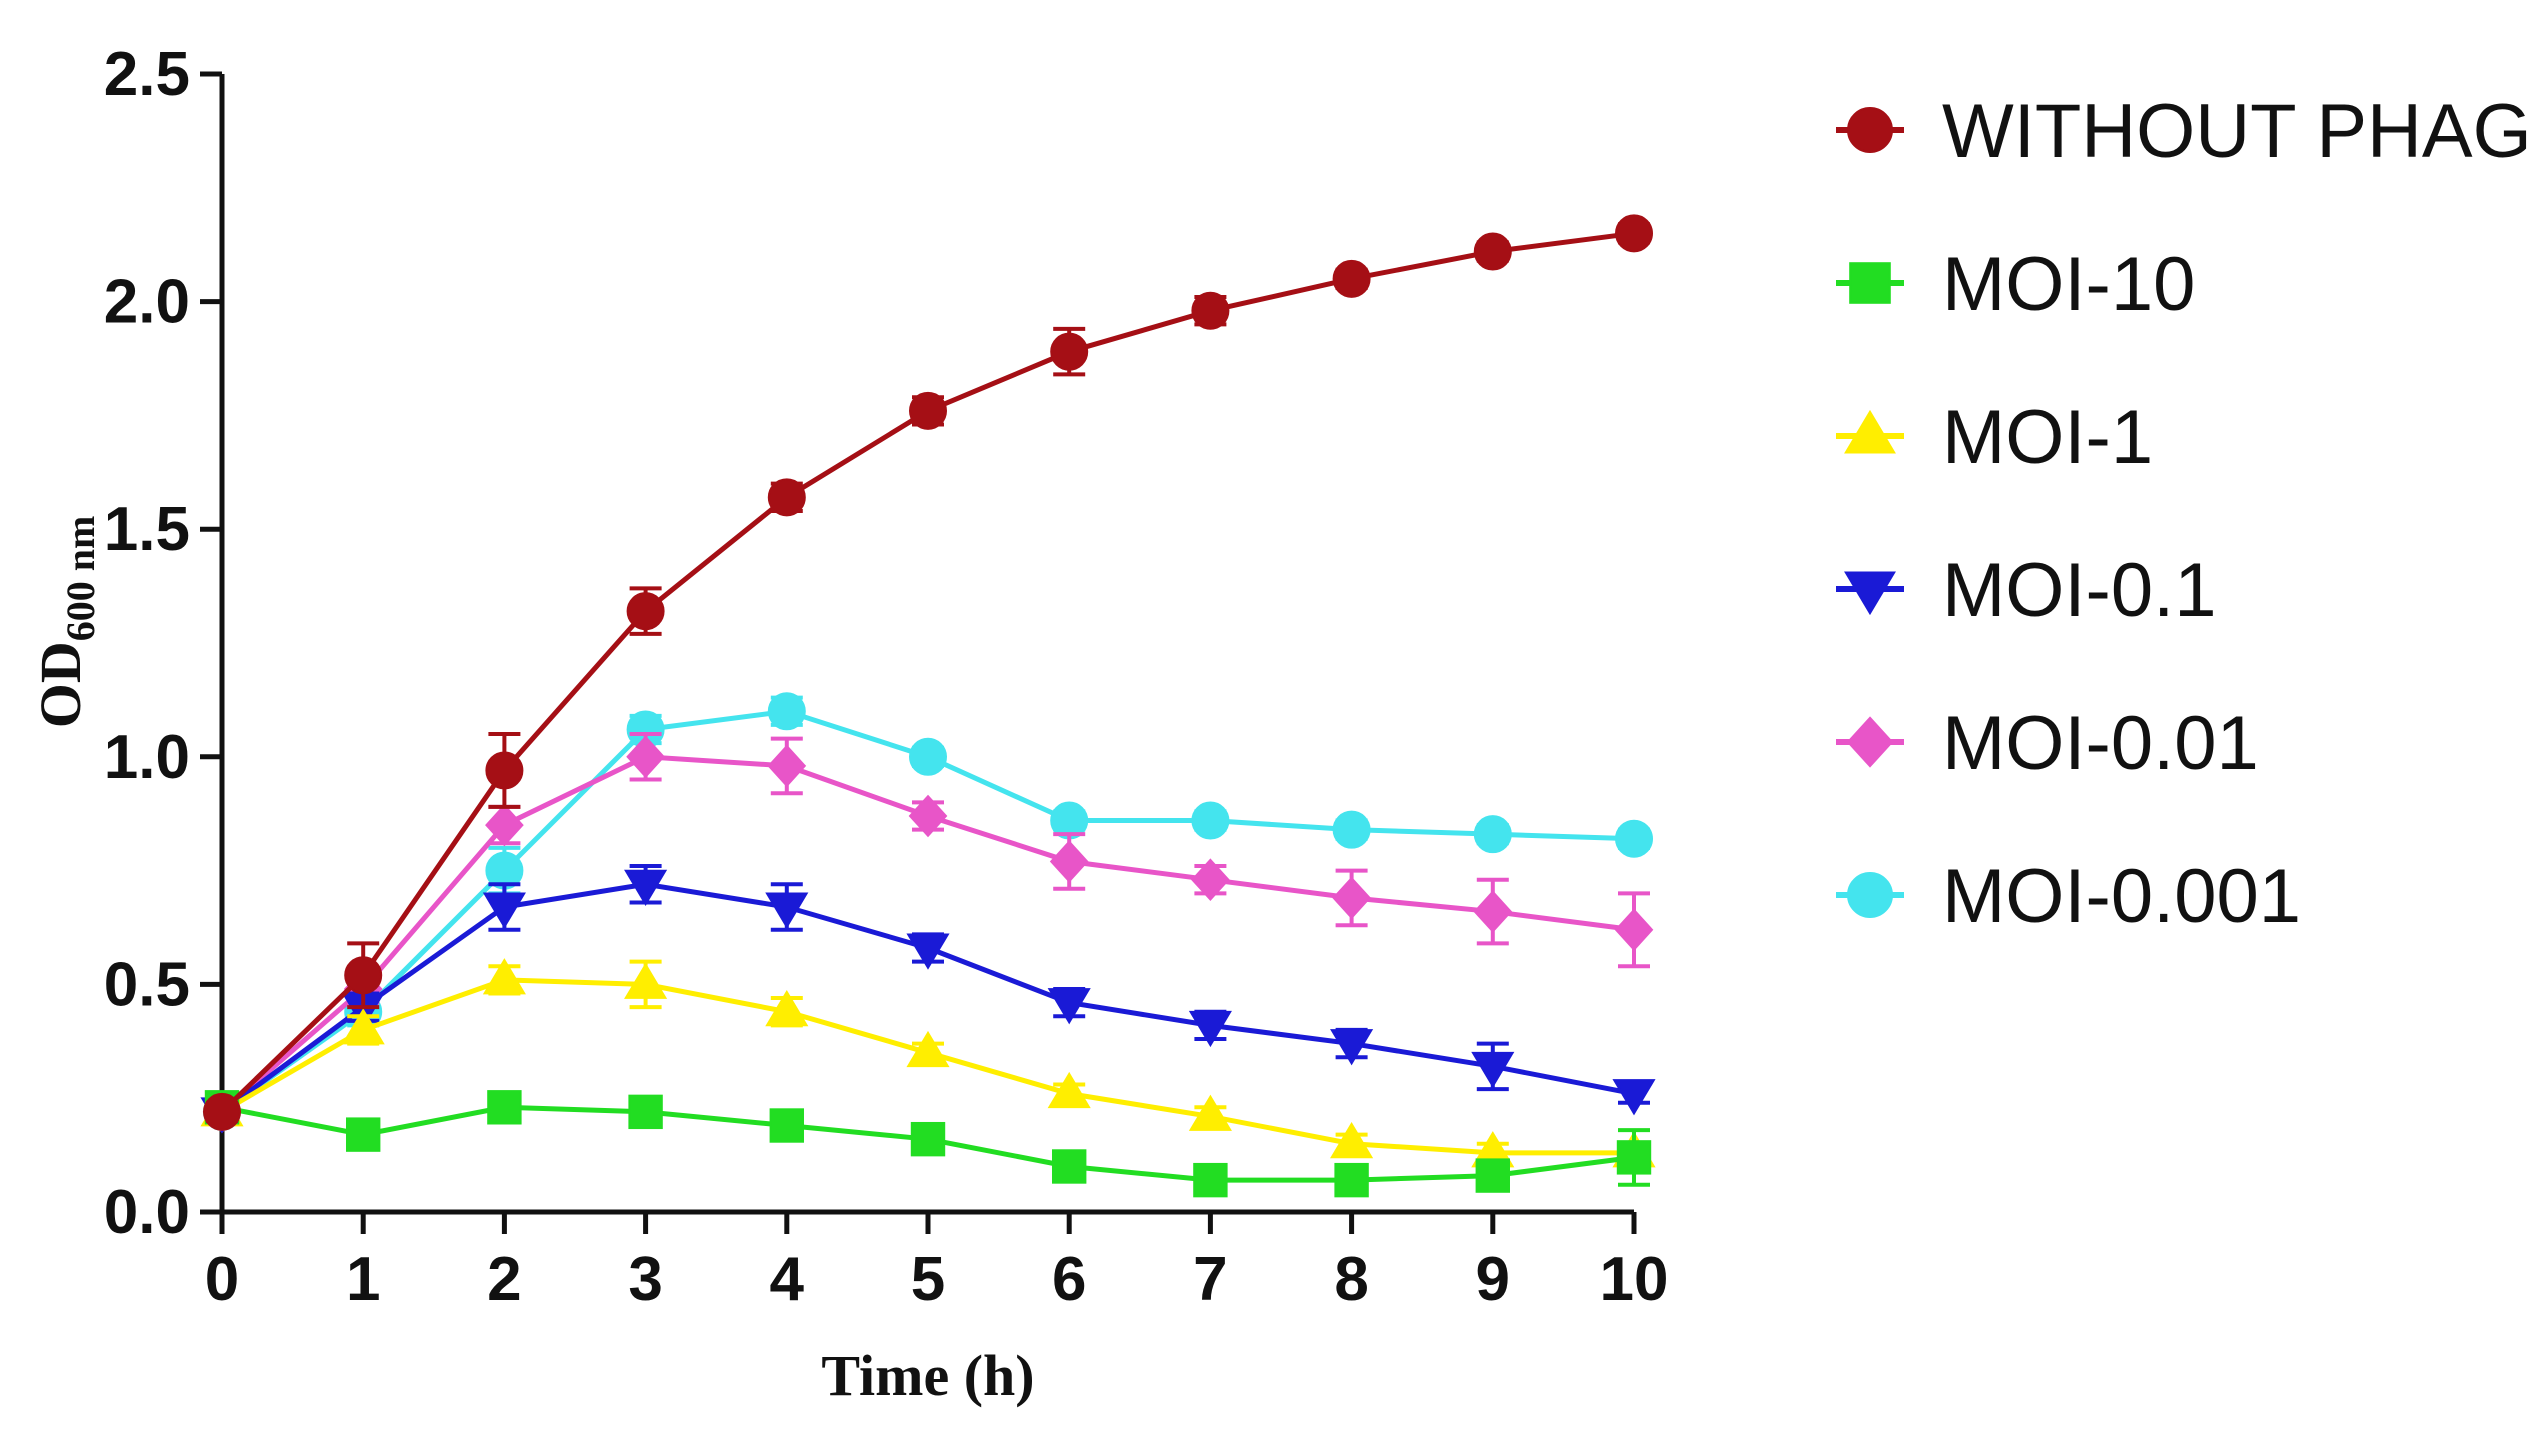 The height and width of the screenshot is (1451, 2531). What do you see at coordinates (80, 579) in the screenshot?
I see `y-axis-title-sub: 600 nm` at bounding box center [80, 579].